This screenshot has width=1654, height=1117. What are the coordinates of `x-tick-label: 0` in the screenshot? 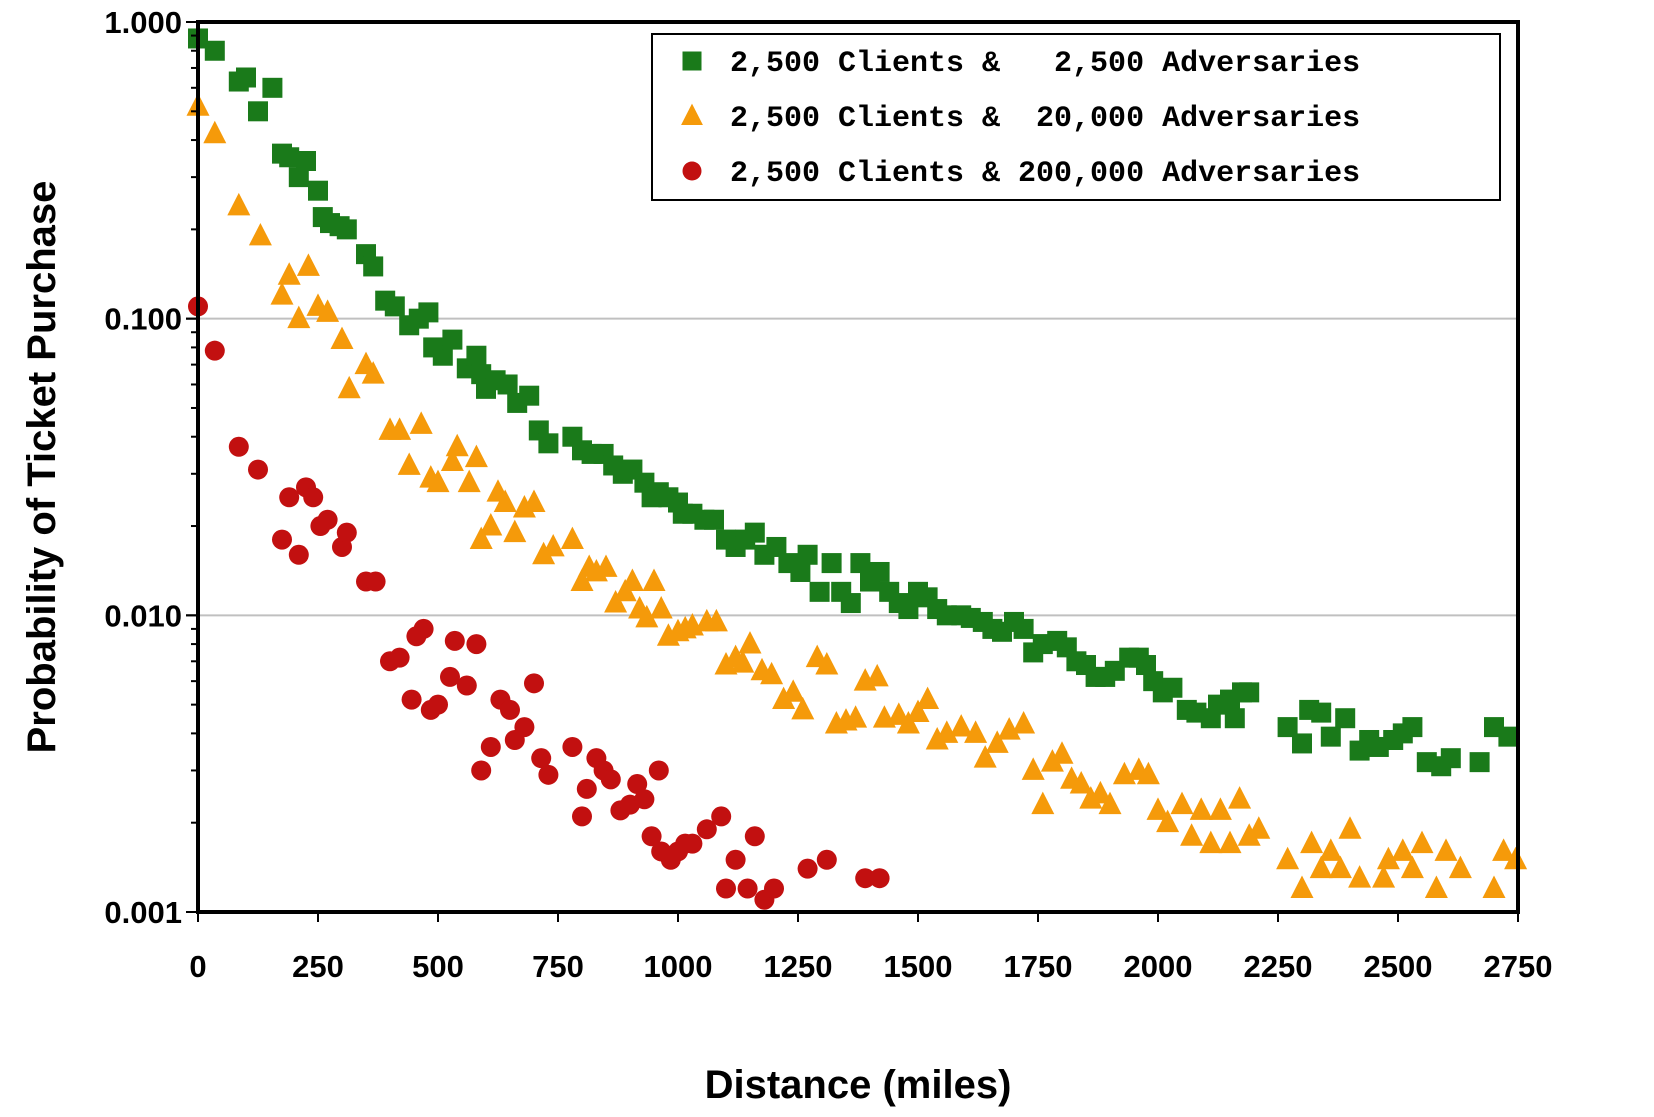 It's located at (197, 966).